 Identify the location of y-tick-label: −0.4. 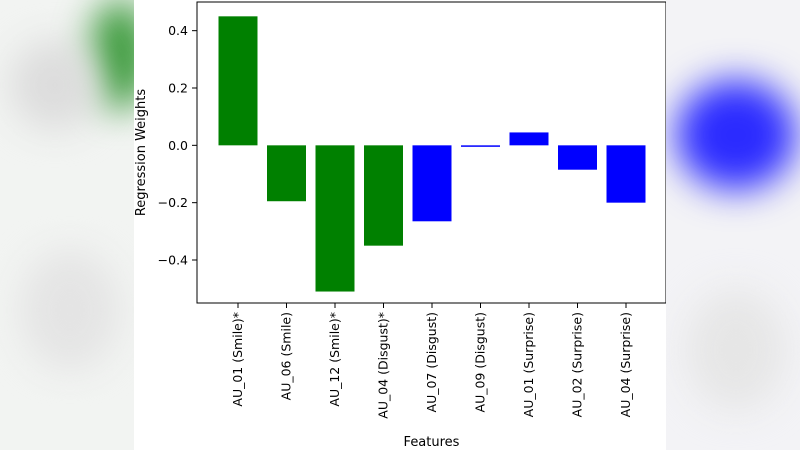
(173, 260).